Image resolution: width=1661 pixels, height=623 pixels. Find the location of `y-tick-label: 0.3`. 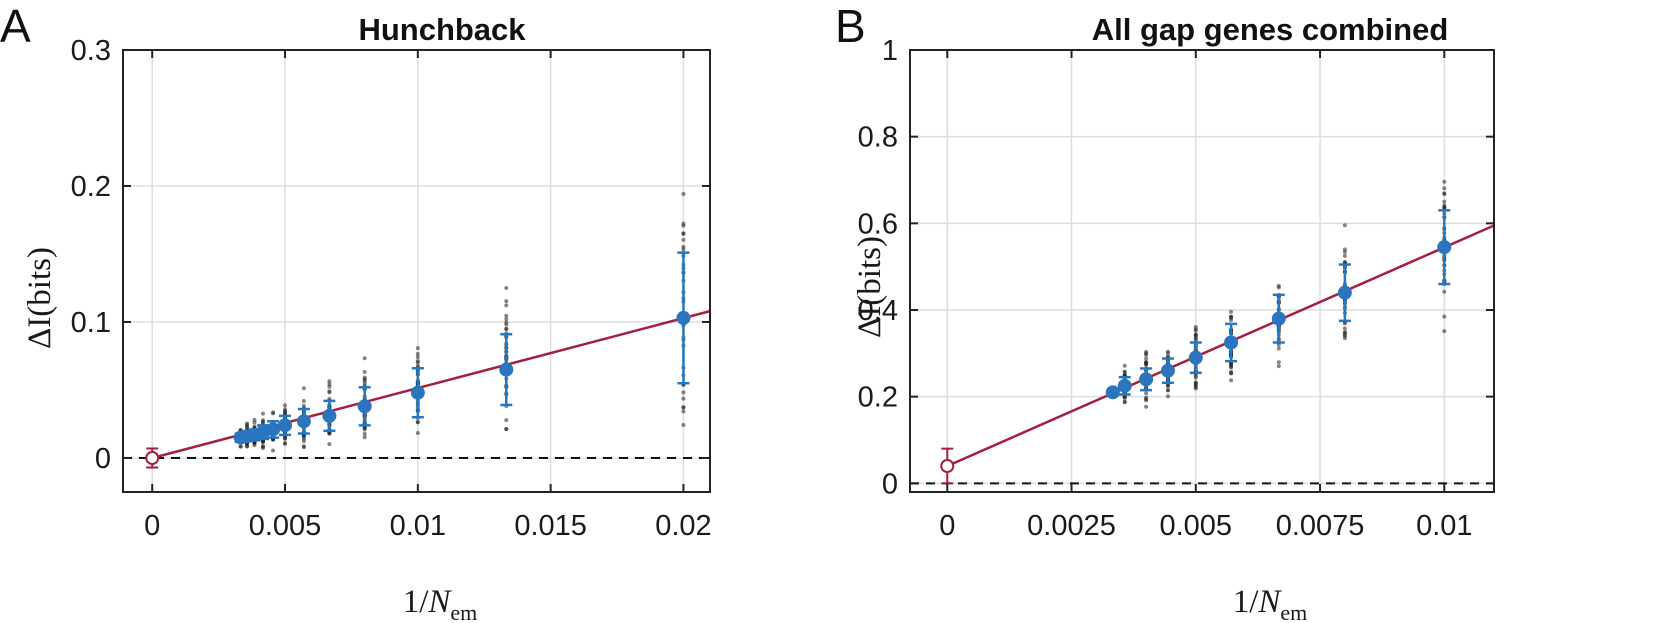

y-tick-label: 0.3 is located at coordinates (91, 51).